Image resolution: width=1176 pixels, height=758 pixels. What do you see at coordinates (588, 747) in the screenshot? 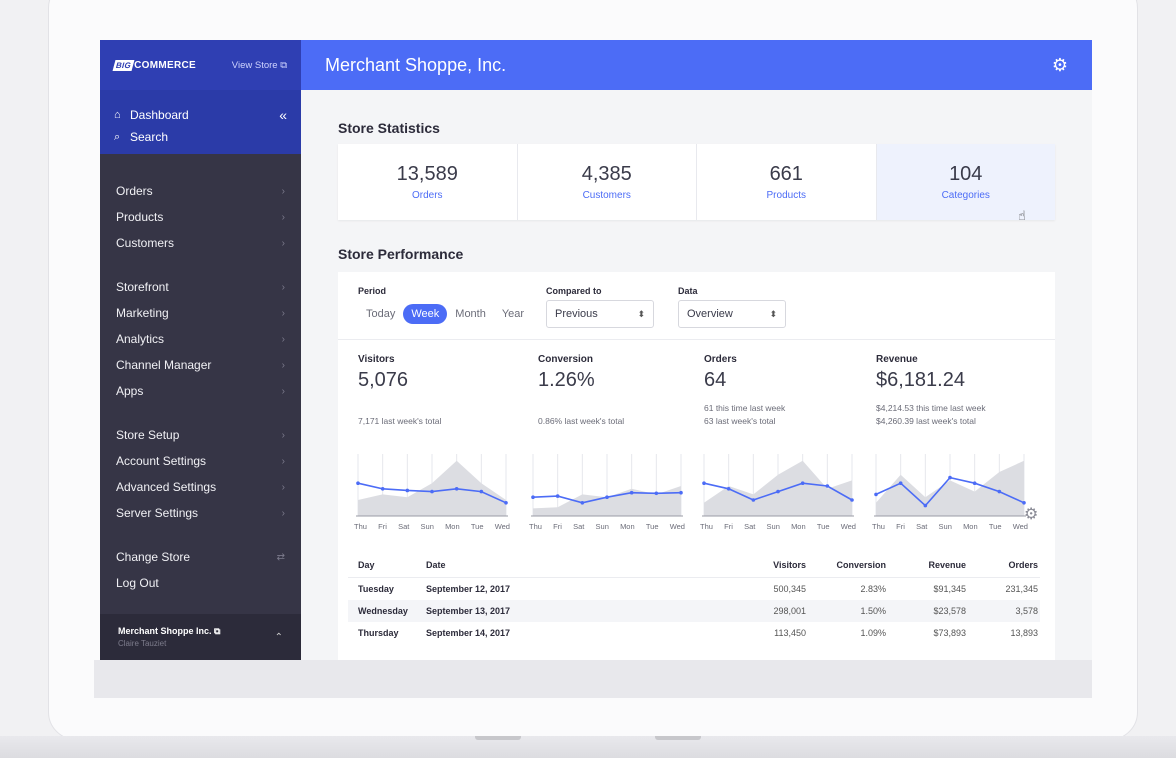
I see `laptop-base` at bounding box center [588, 747].